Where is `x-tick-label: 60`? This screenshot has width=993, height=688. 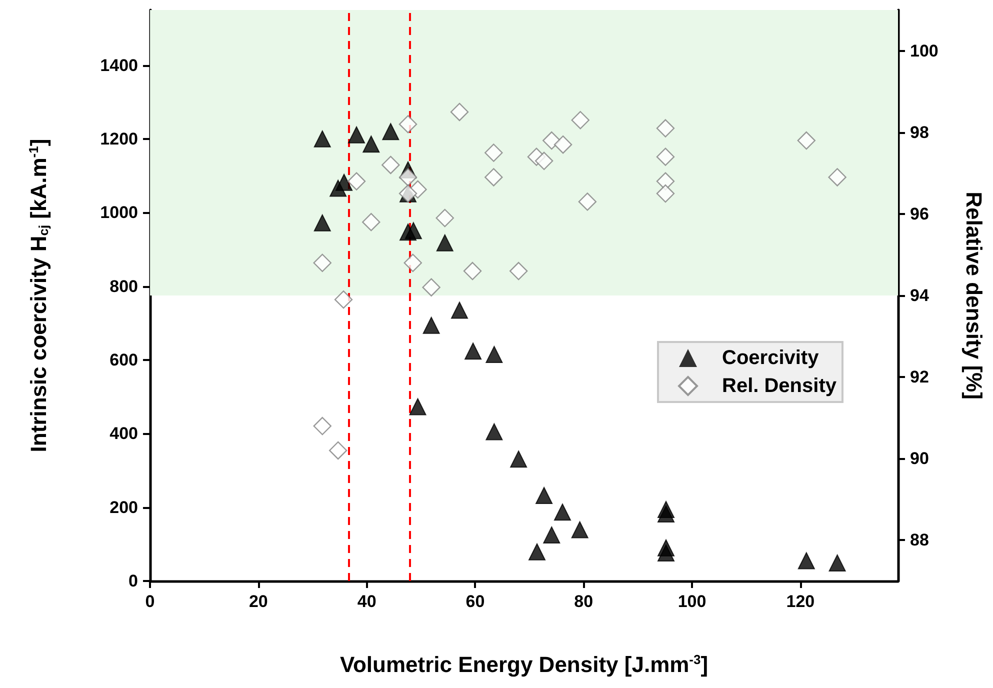
x-tick-label: 60 is located at coordinates (475, 601).